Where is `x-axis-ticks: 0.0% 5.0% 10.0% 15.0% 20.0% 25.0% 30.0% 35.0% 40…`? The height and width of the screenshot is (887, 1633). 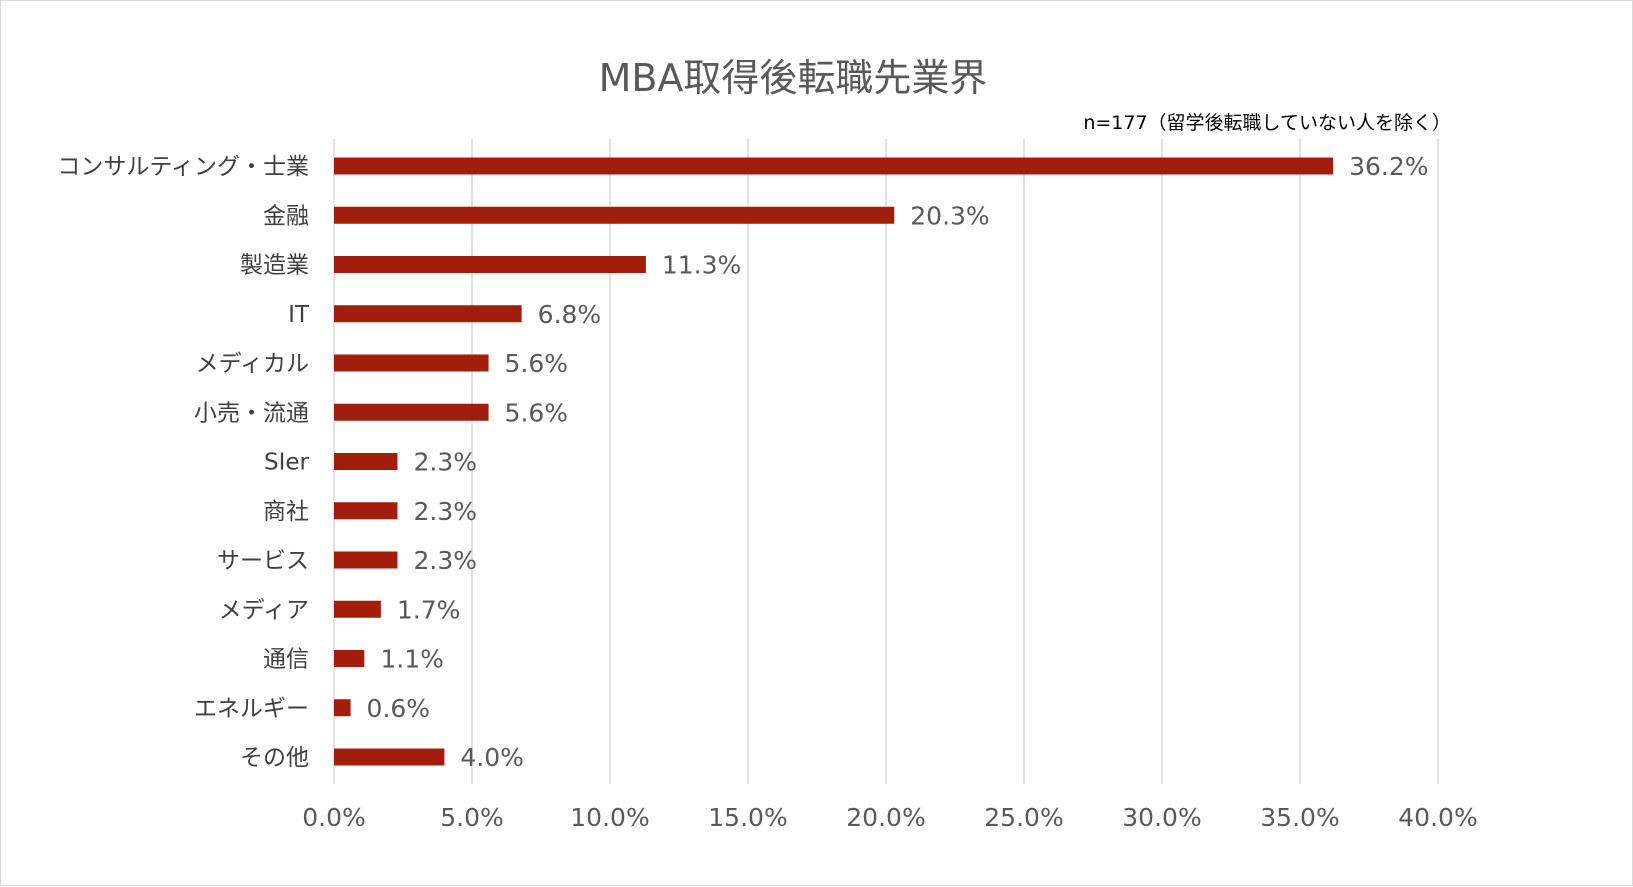
x-axis-ticks: 0.0% 5.0% 10.0% 15.0% 20.0% 25.0% 30.0% 35.0% 40… is located at coordinates (889, 817).